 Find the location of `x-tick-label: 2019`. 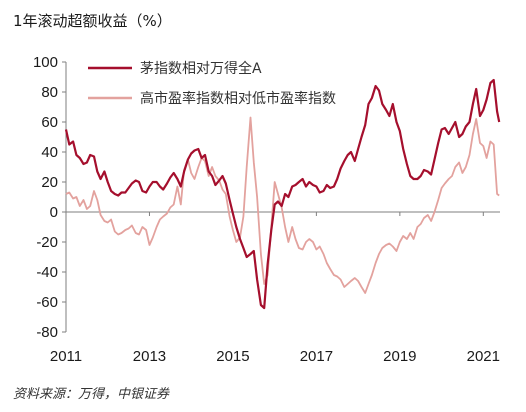

x-tick-label: 2019 is located at coordinates (399, 356).